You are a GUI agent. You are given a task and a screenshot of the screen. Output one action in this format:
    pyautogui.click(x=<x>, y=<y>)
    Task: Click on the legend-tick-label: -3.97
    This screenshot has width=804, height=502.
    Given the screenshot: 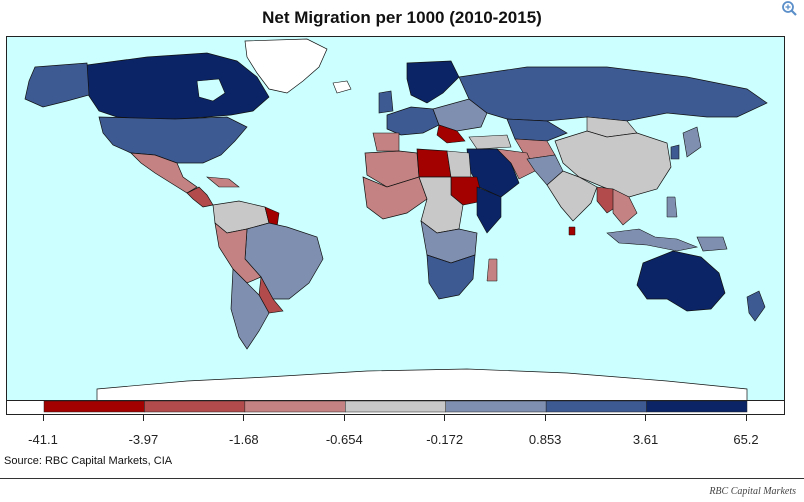 What is the action you would take?
    pyautogui.click(x=143, y=439)
    